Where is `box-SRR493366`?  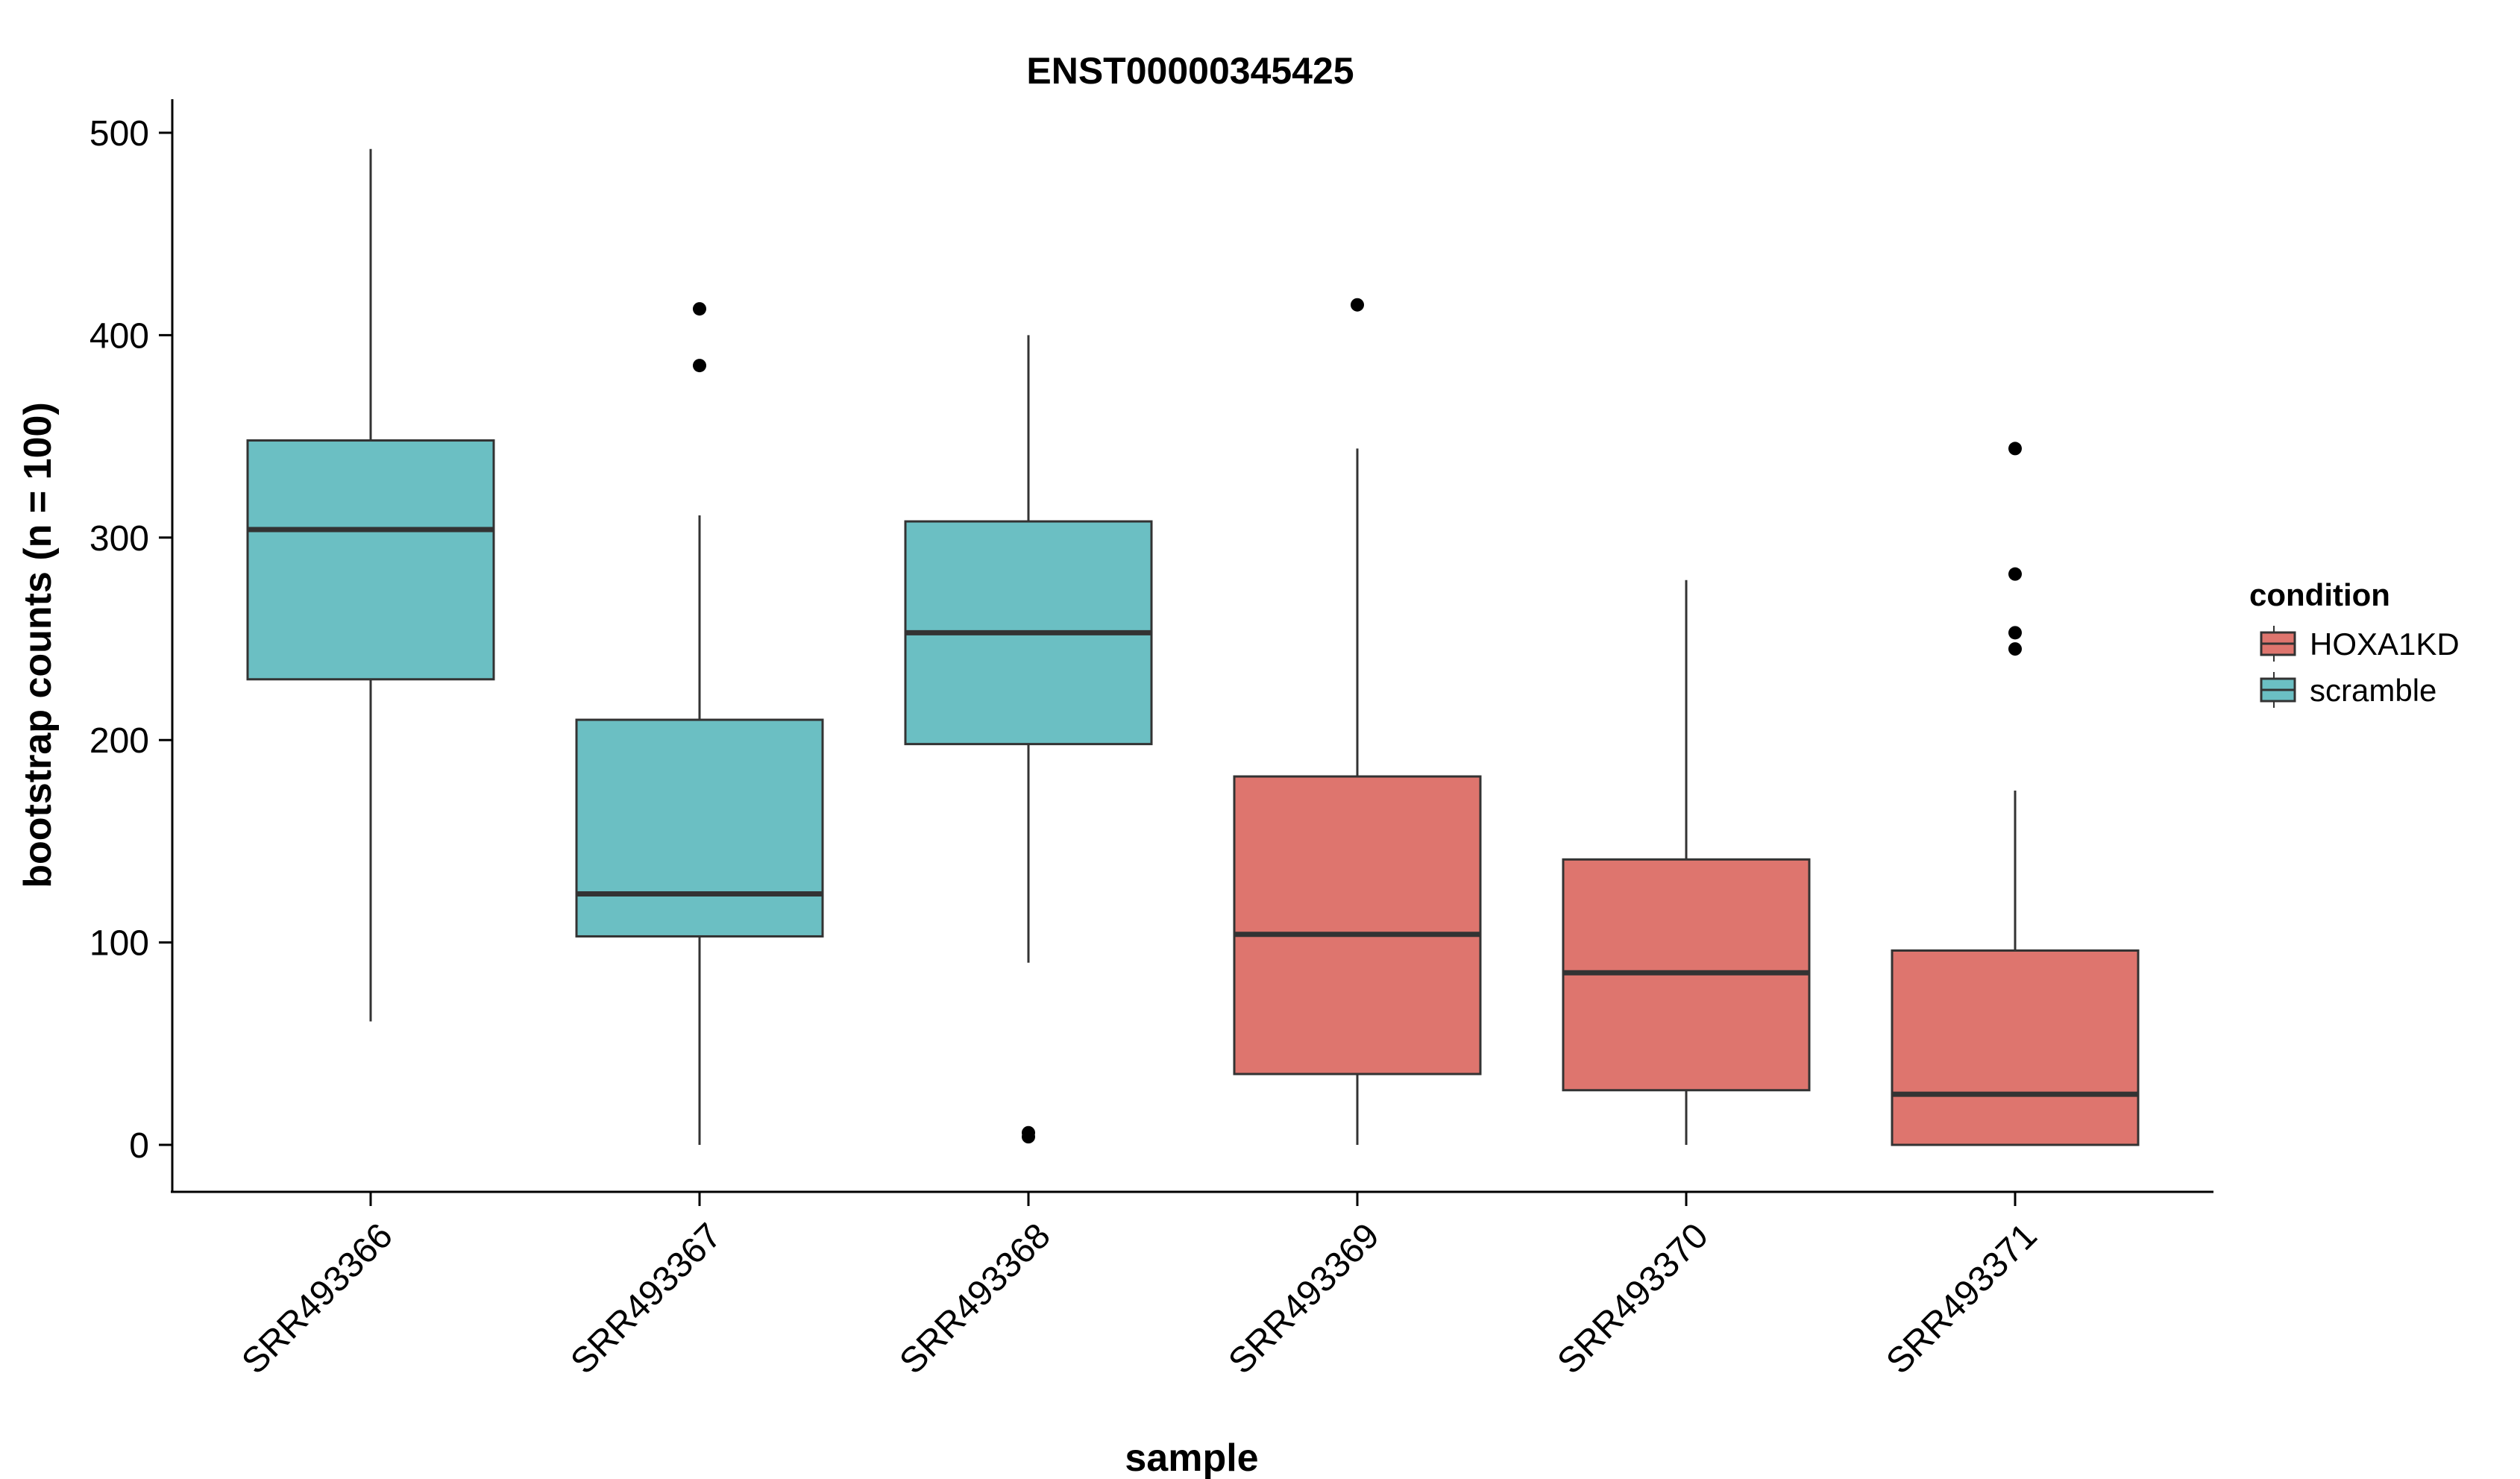
box-SRR493366 is located at coordinates (370, 585).